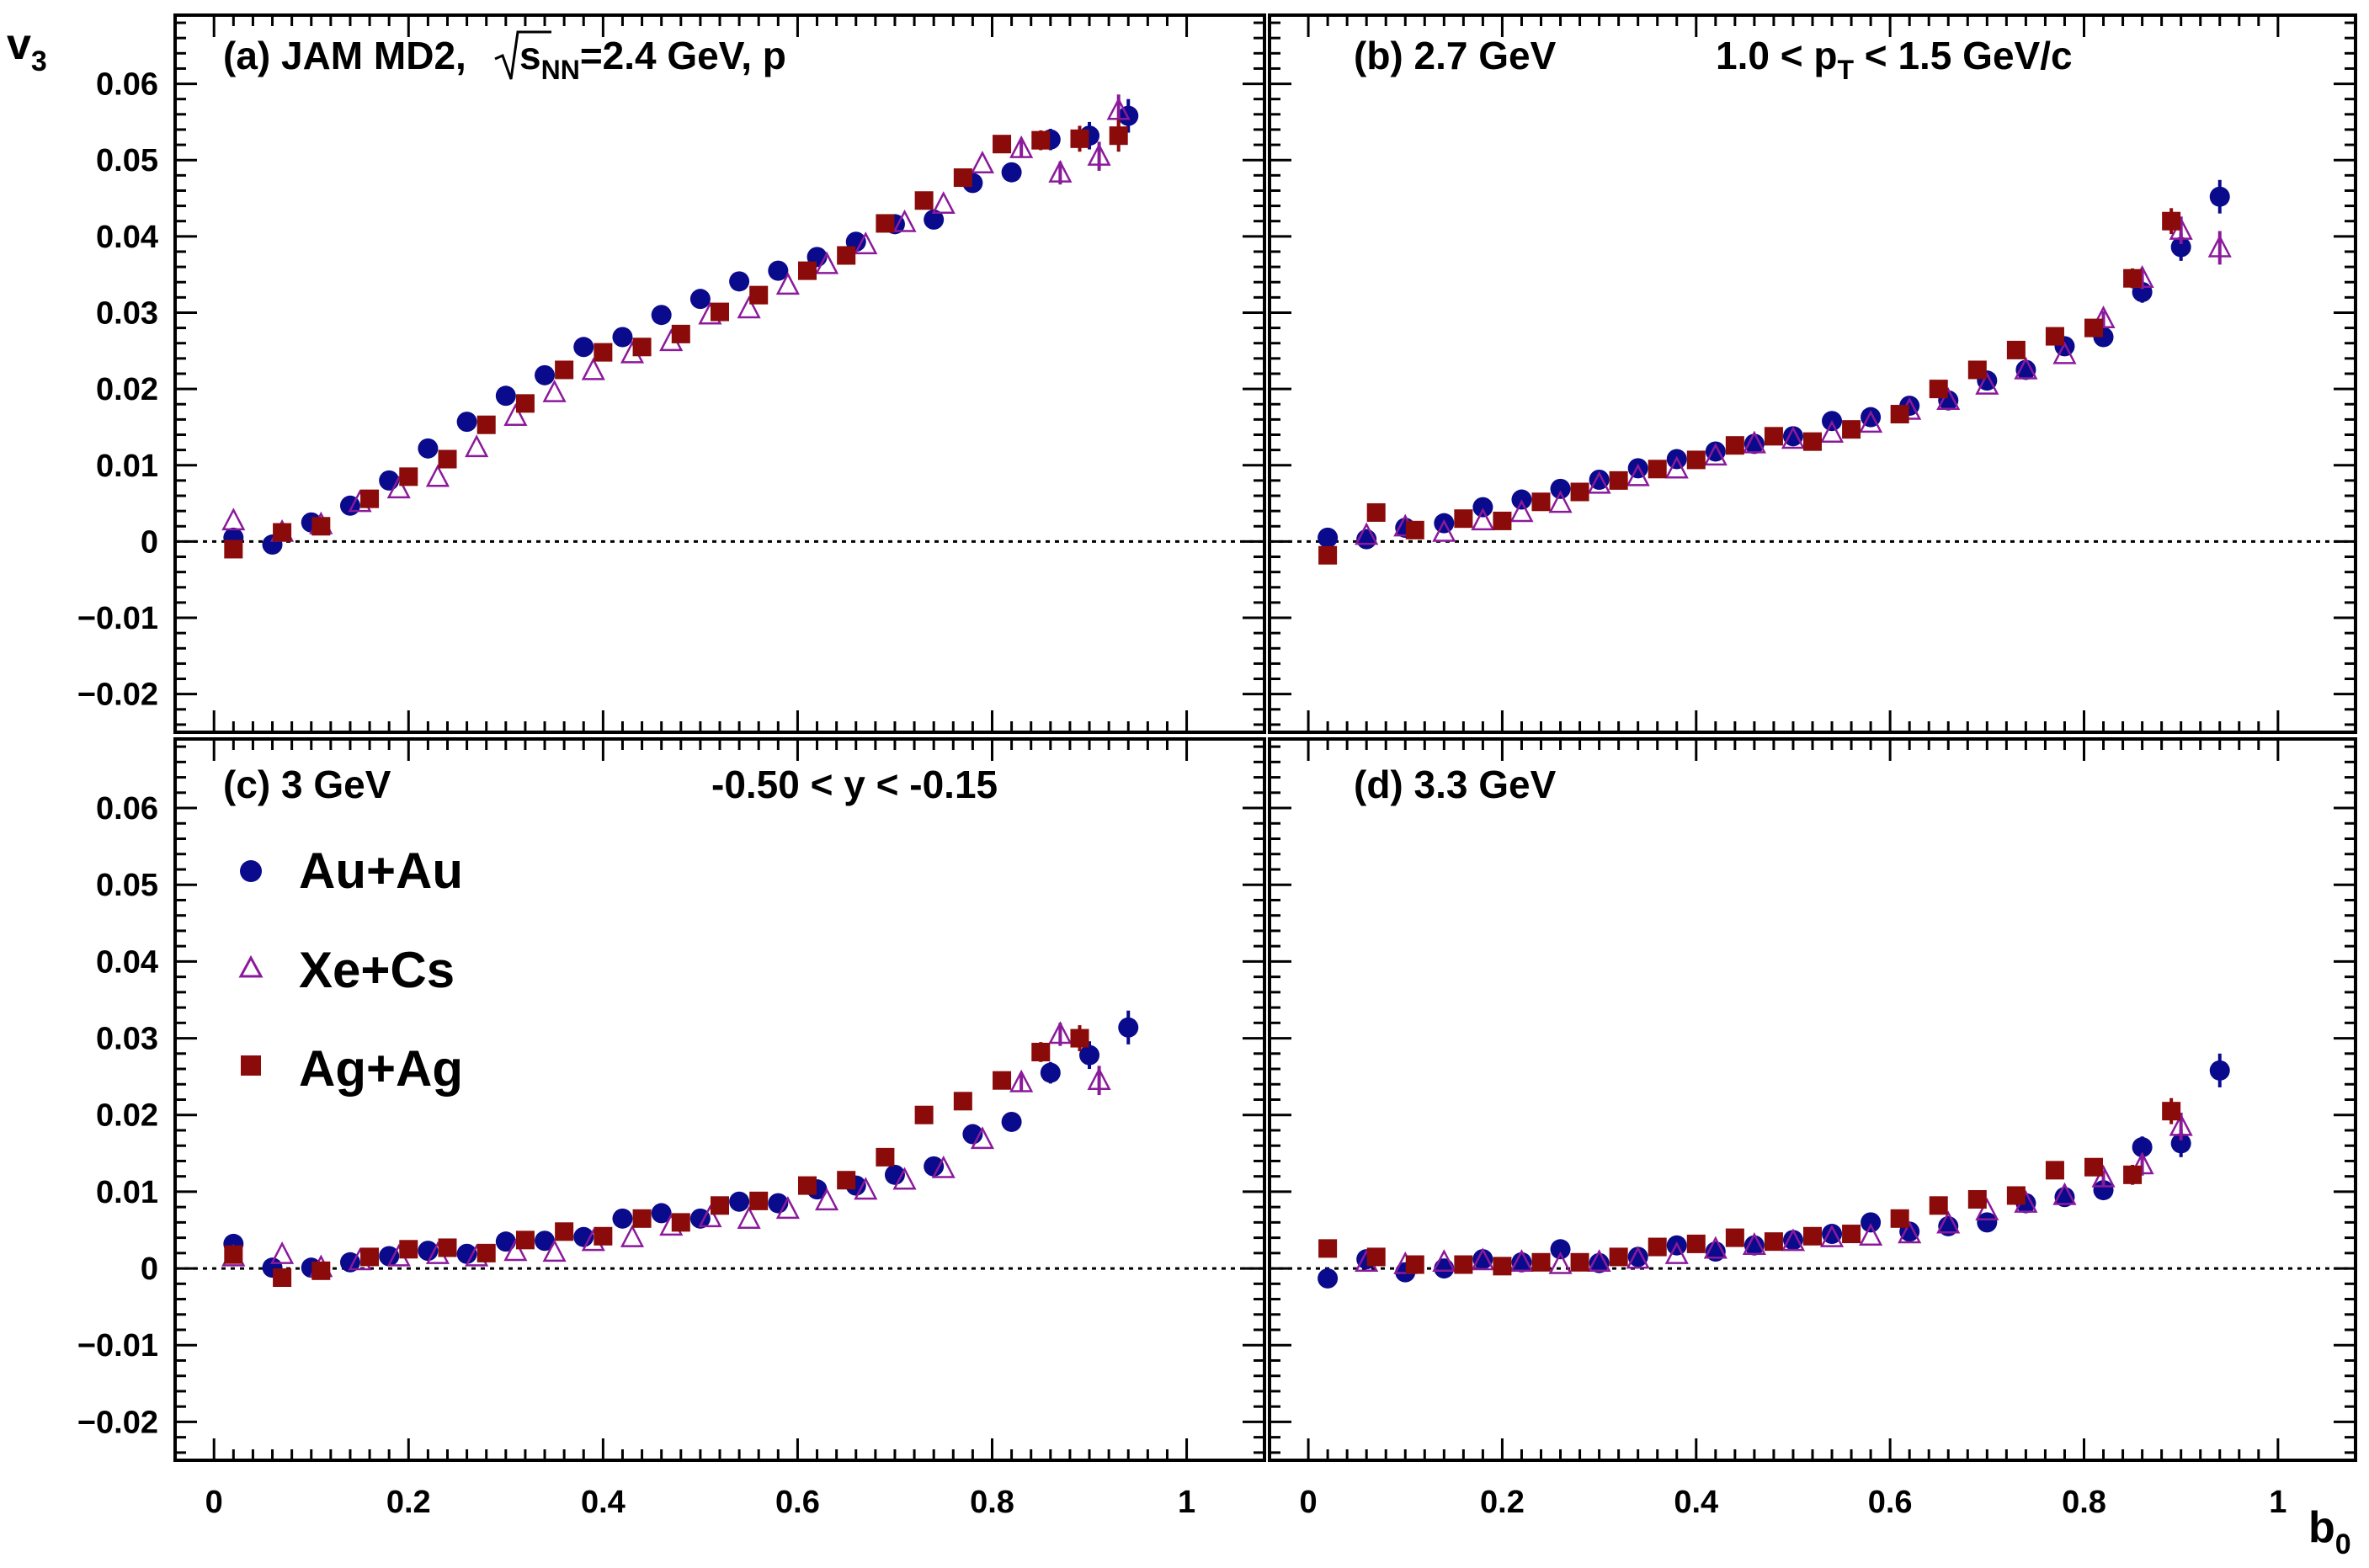 The width and height of the screenshot is (2369, 1568). What do you see at coordinates (127, 160) in the screenshot?
I see `y-tick-label: 0.05` at bounding box center [127, 160].